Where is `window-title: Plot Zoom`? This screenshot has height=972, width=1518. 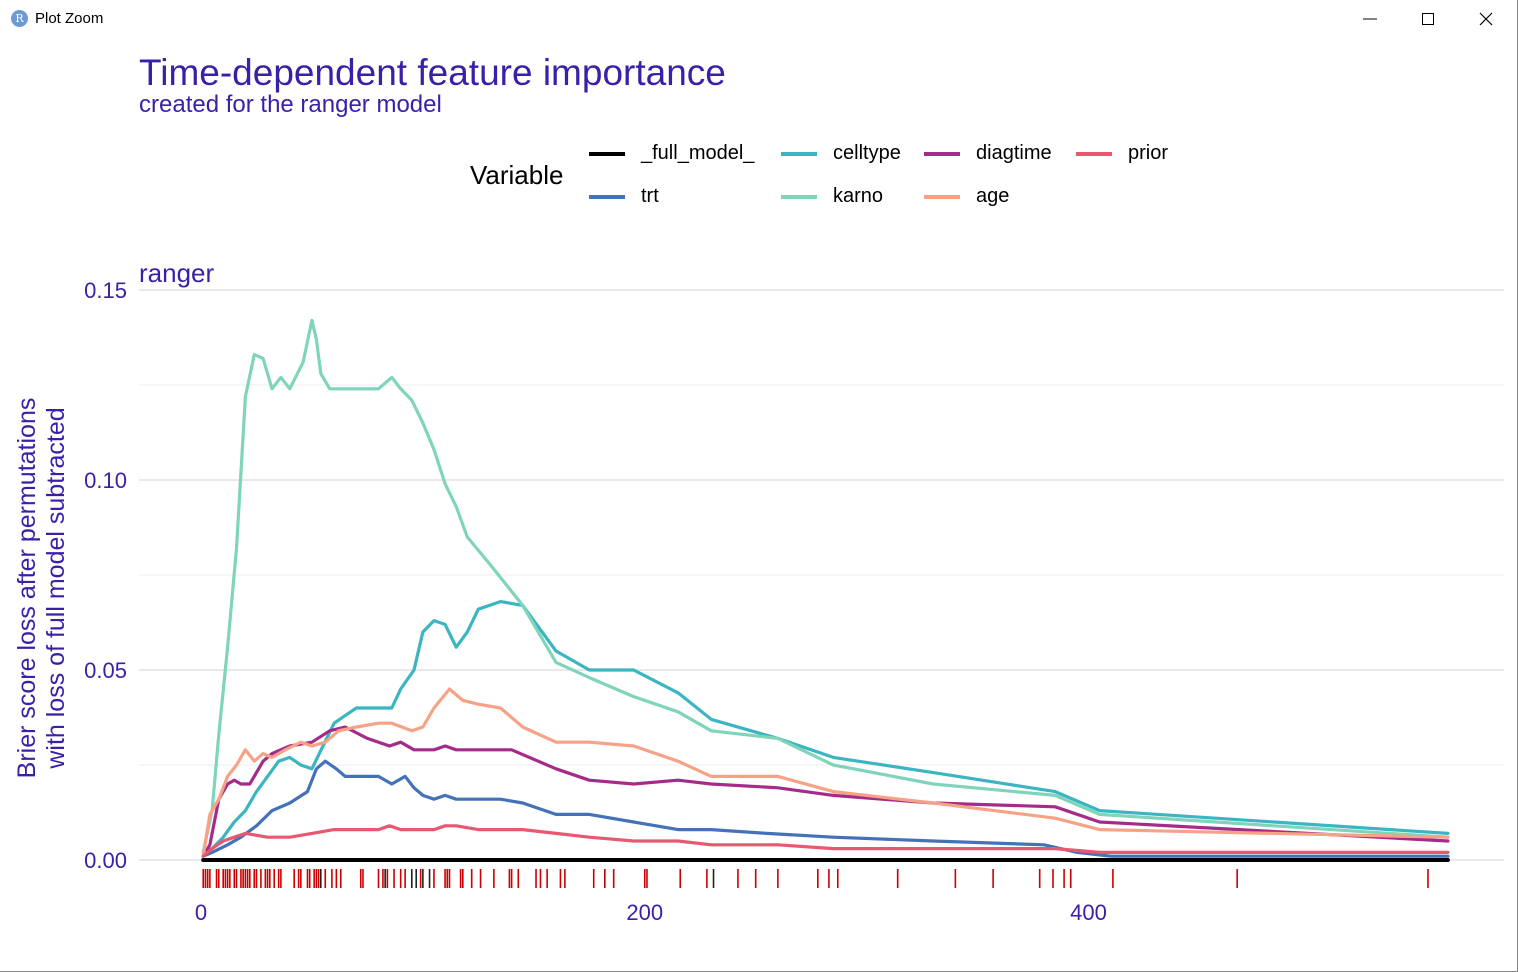 window-title: Plot Zoom is located at coordinates (69, 18).